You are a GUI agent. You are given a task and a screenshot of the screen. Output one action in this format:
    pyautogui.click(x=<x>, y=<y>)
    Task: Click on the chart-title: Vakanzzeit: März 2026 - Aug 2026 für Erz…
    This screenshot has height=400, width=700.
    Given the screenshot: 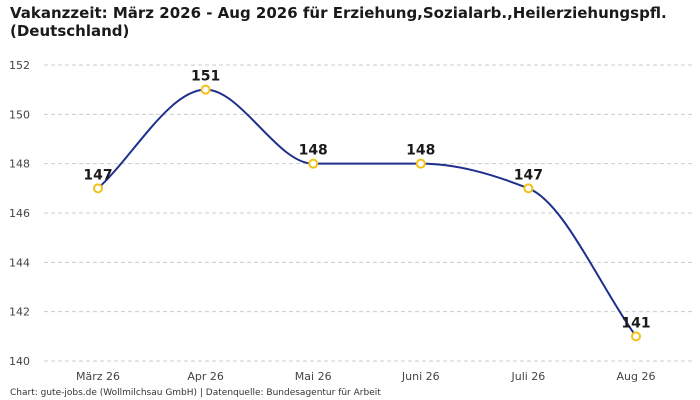 What is the action you would take?
    pyautogui.click(x=338, y=22)
    